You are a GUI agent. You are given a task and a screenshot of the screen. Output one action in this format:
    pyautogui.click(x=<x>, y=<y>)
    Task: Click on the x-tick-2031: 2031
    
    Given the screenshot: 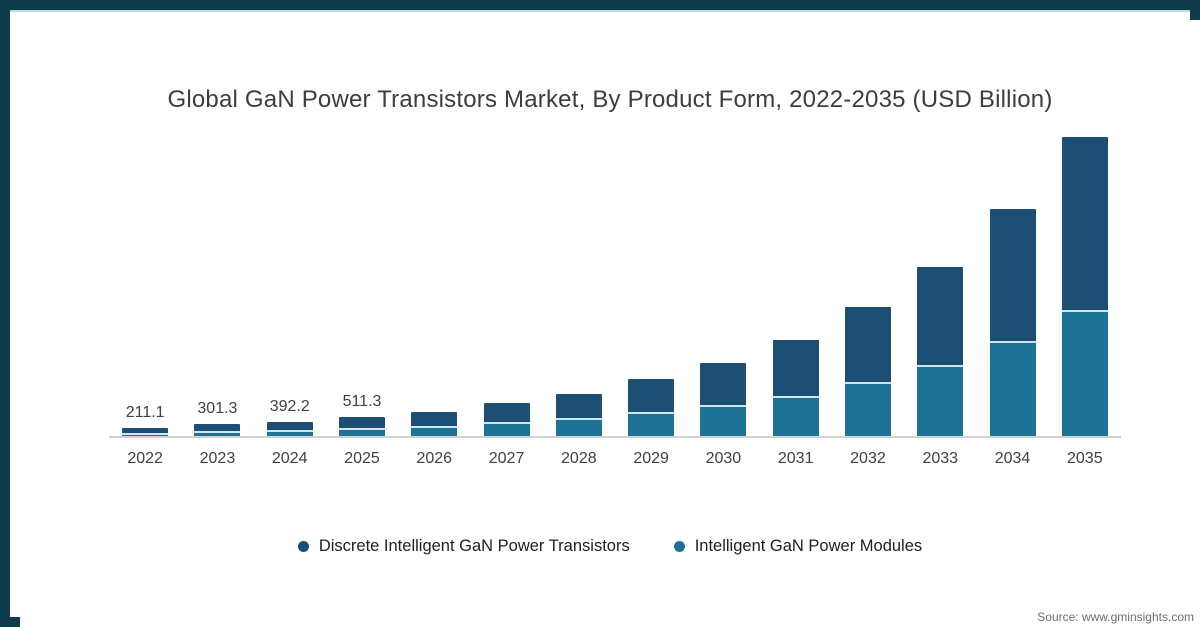 What is the action you would take?
    pyautogui.click(x=795, y=458)
    